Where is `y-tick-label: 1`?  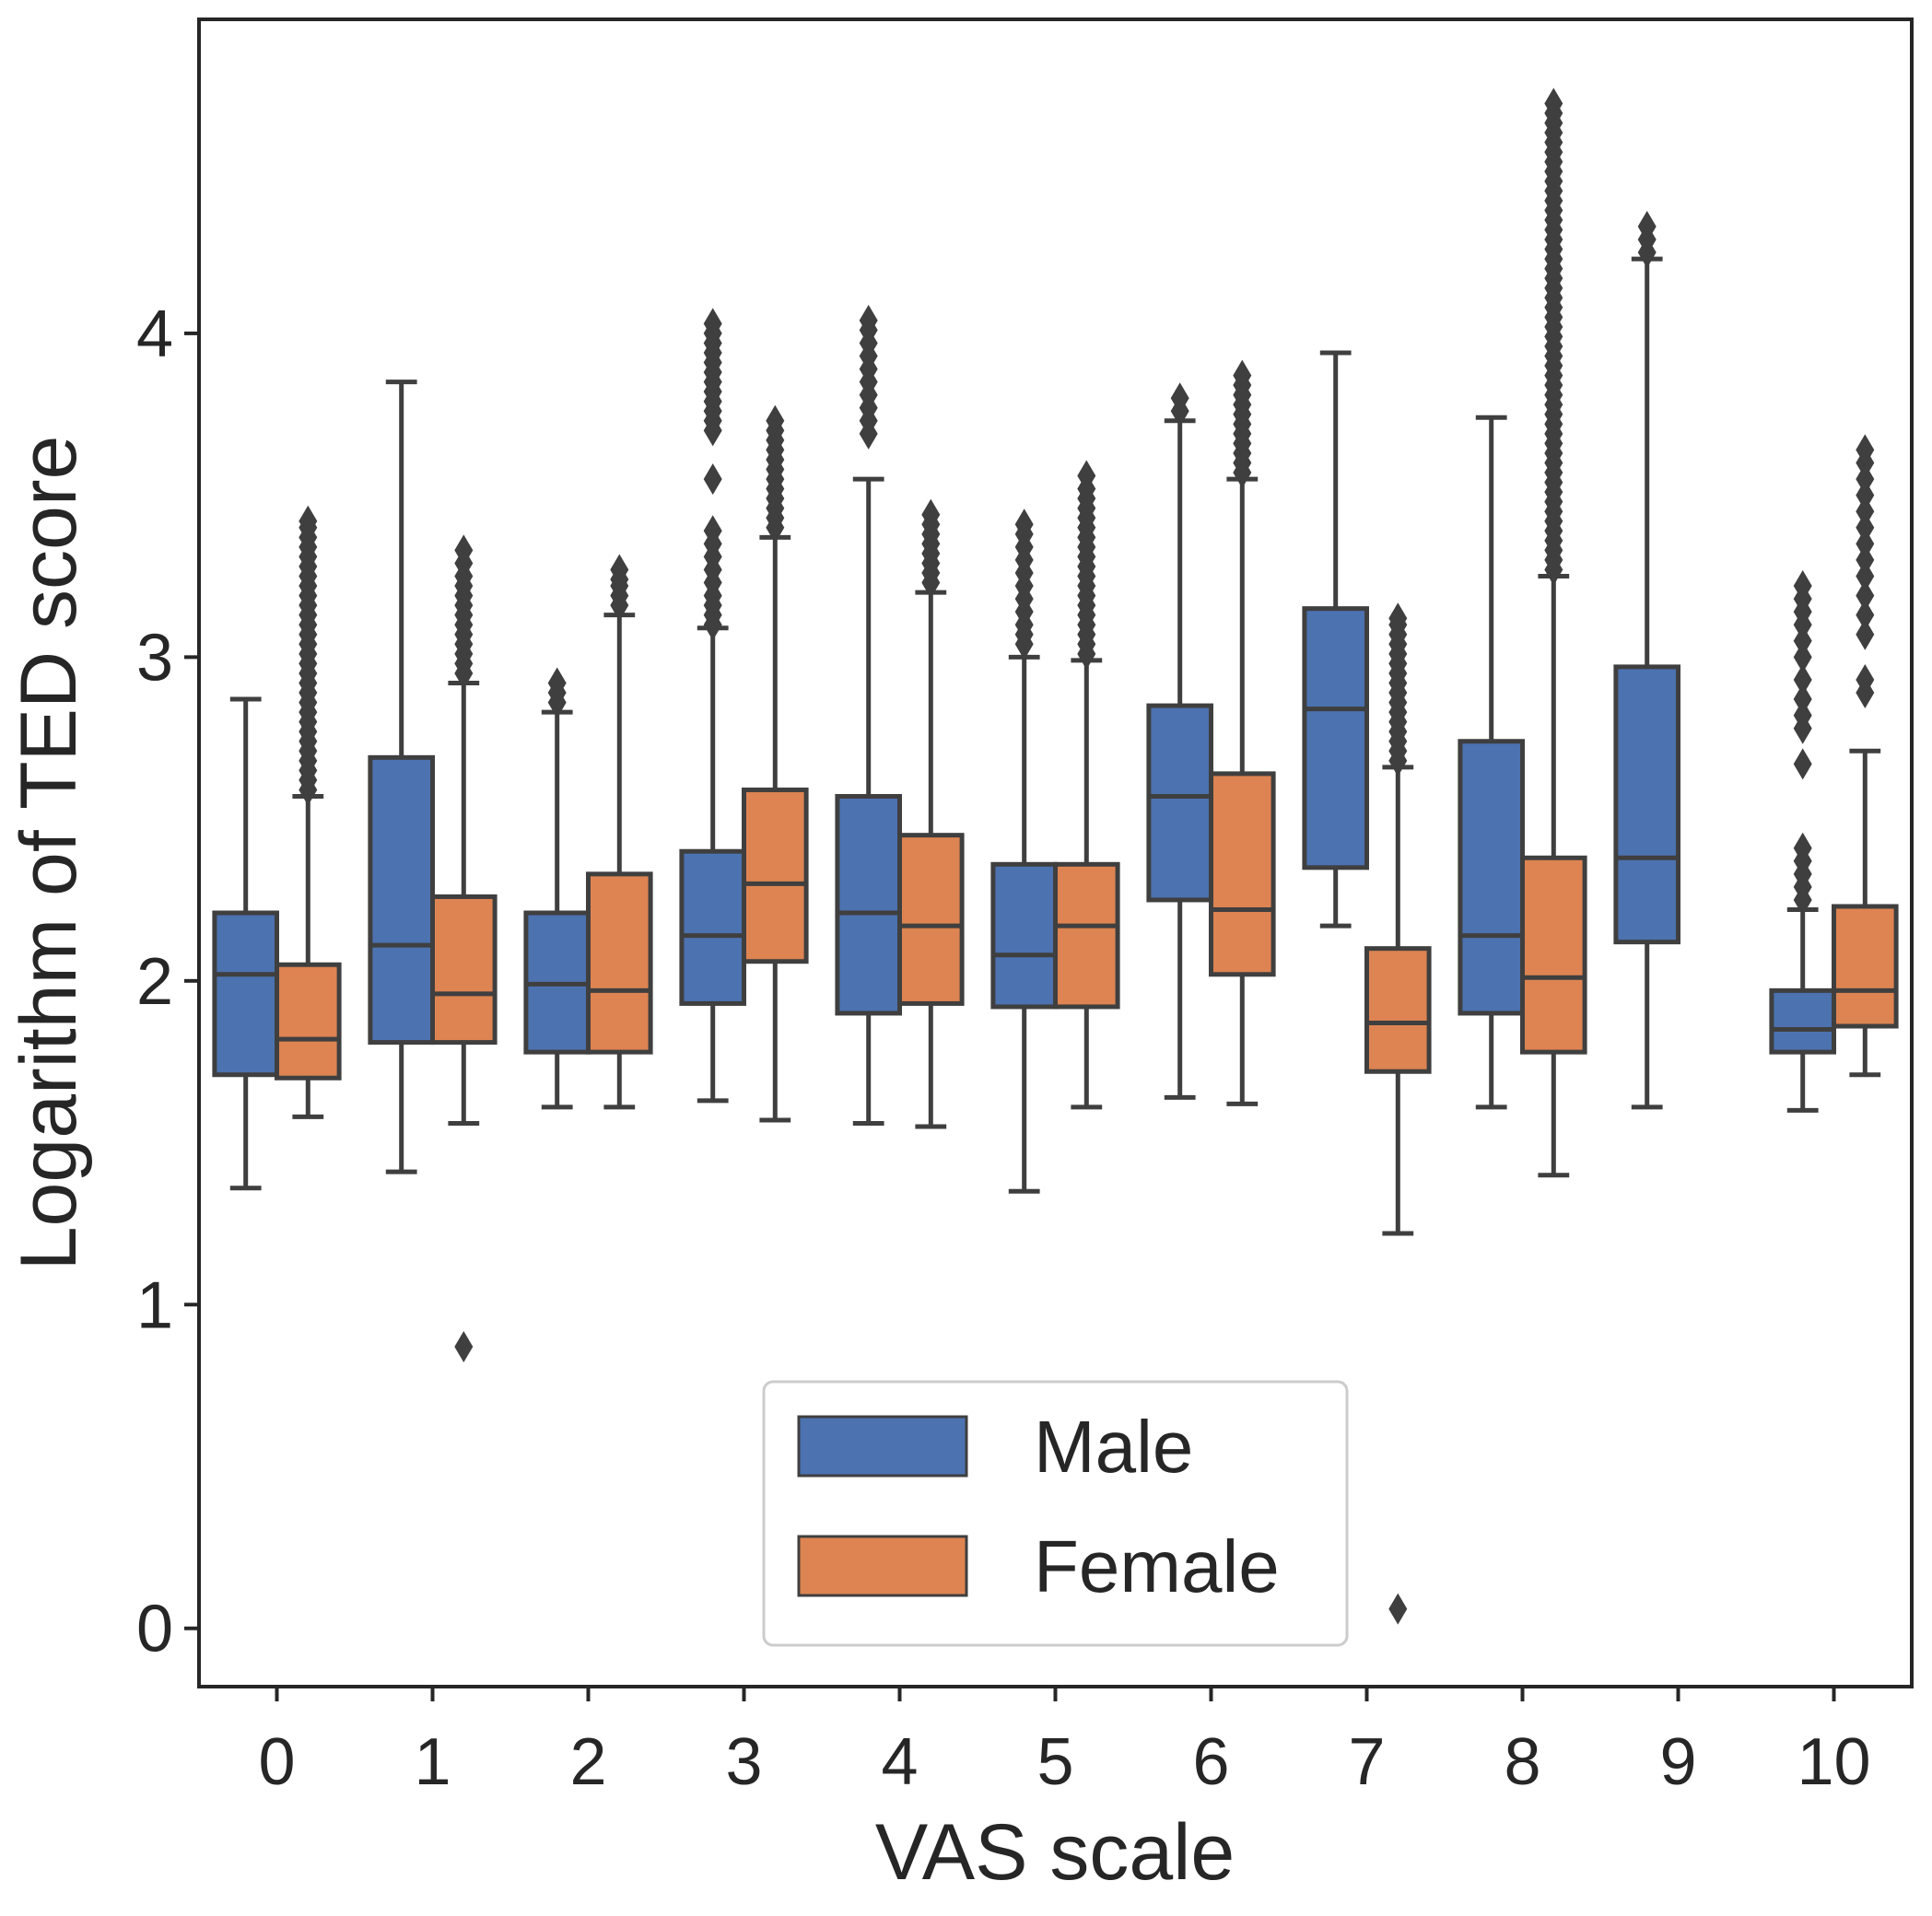
y-tick-label: 1 is located at coordinates (154, 1305).